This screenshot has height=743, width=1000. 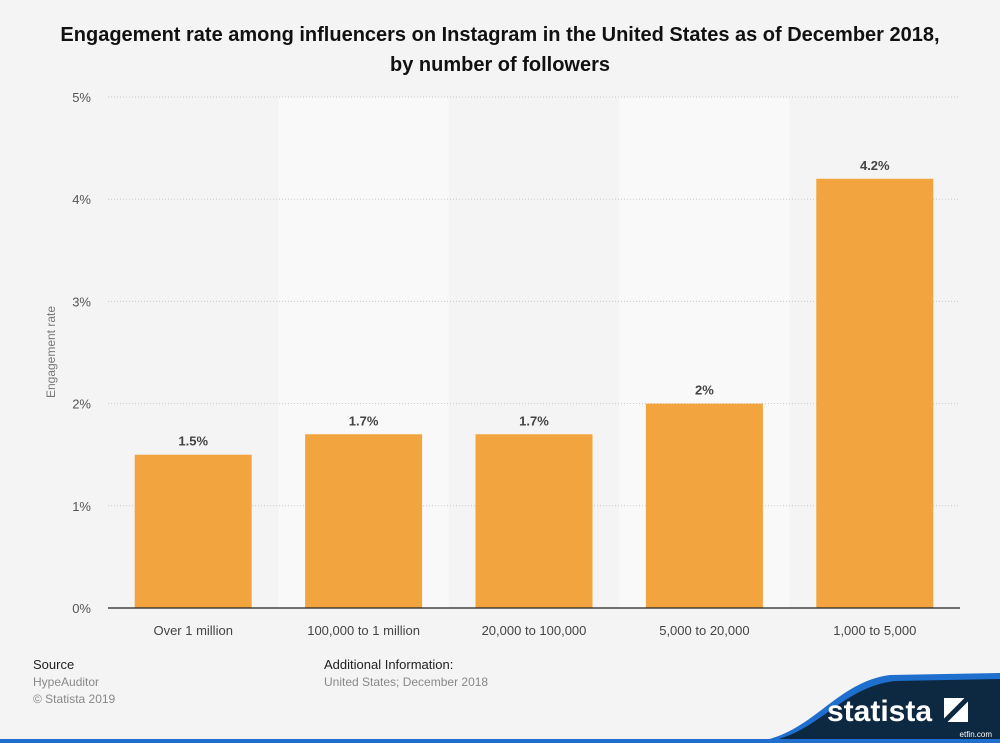 I want to click on svg-text: statista, so click(x=879, y=711).